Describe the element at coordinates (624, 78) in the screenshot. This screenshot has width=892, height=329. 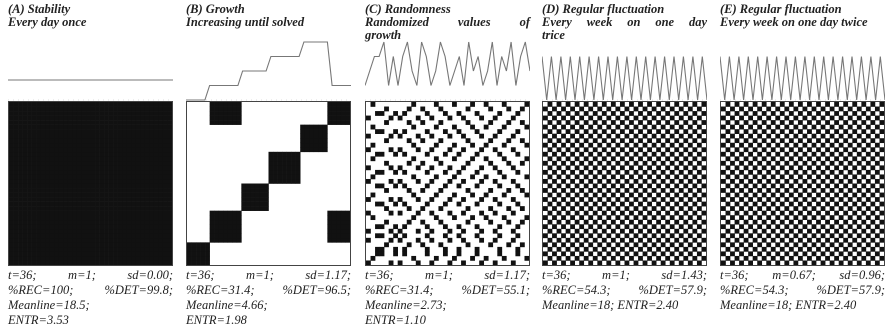
I see `series-line` at that location.